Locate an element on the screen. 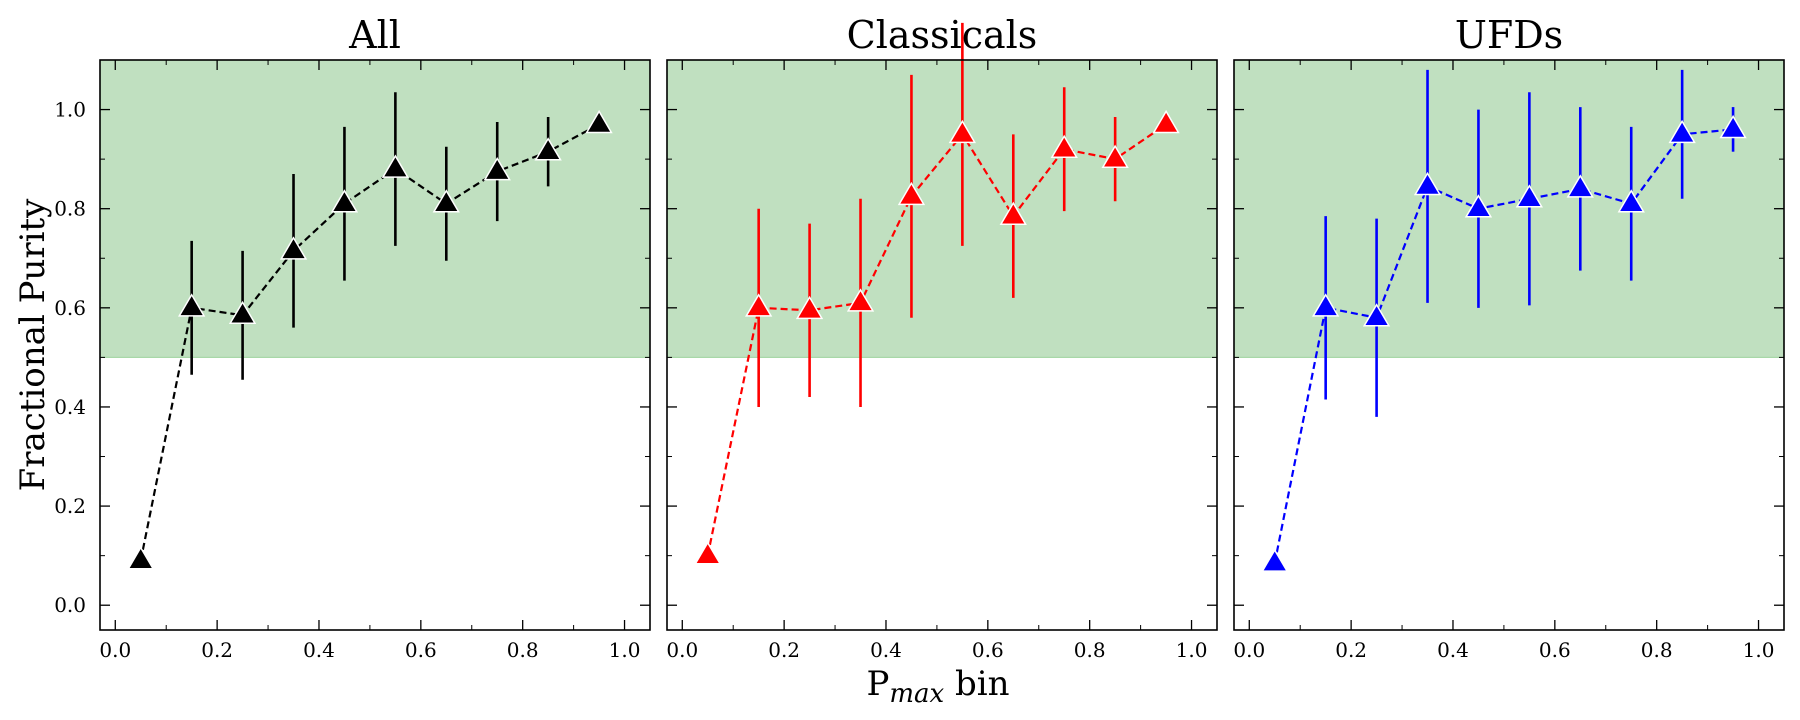 Image resolution: width=1800 pixels, height=720 pixels. panel-title: UFDs is located at coordinates (1509, 35).